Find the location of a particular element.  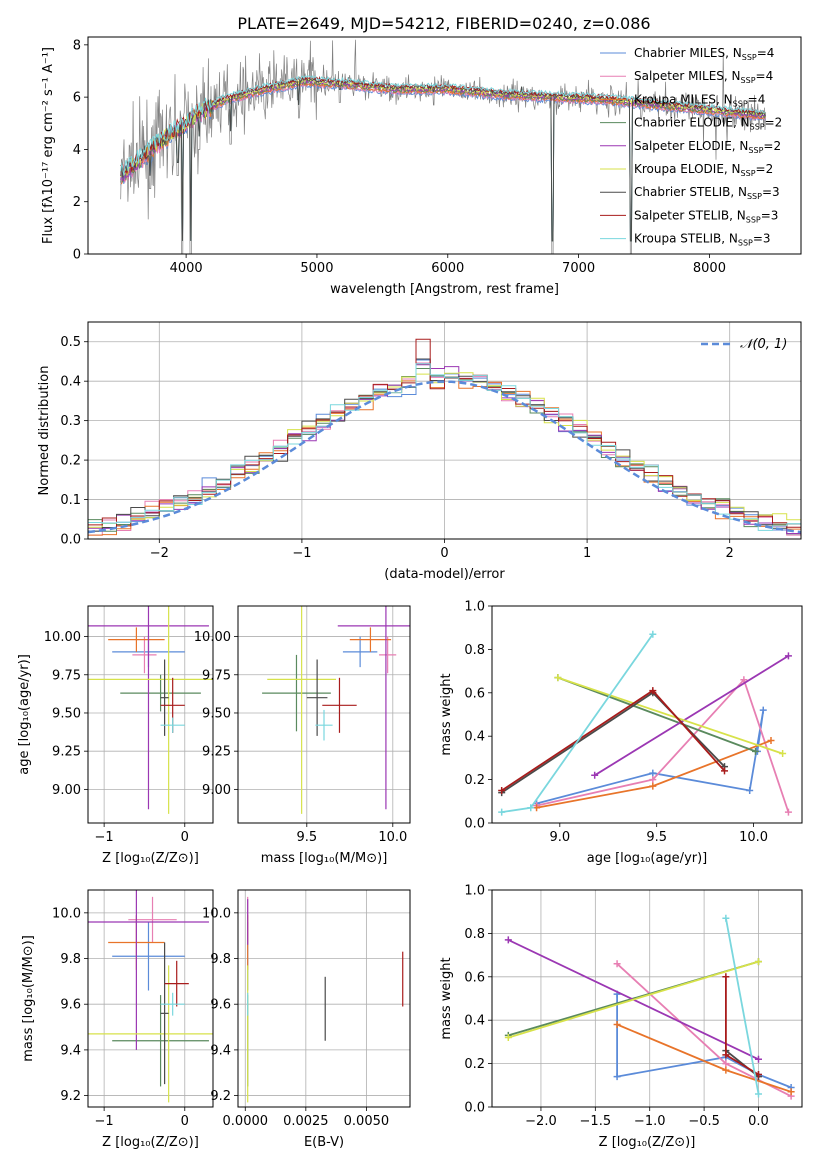

x-axis-label: E(B-V) is located at coordinates (324, 1142).